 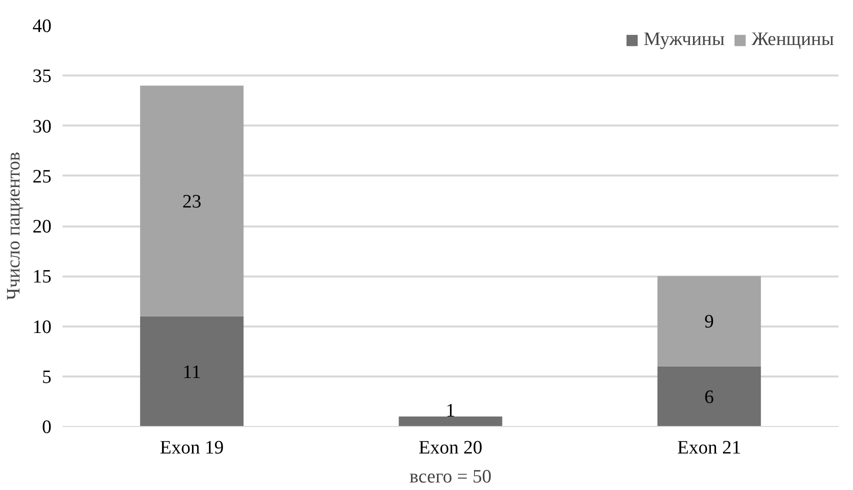 I want to click on data-label: 6, so click(x=709, y=397).